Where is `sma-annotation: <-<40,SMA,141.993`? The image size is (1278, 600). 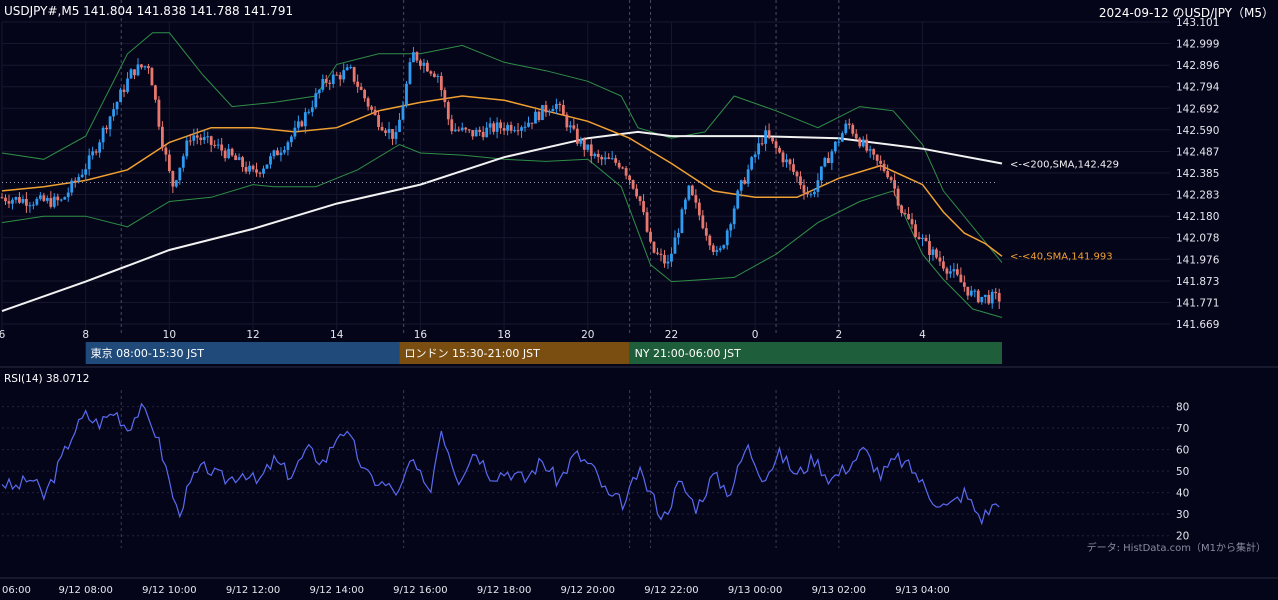 sma-annotation: <-<40,SMA,141.993 is located at coordinates (1061, 257).